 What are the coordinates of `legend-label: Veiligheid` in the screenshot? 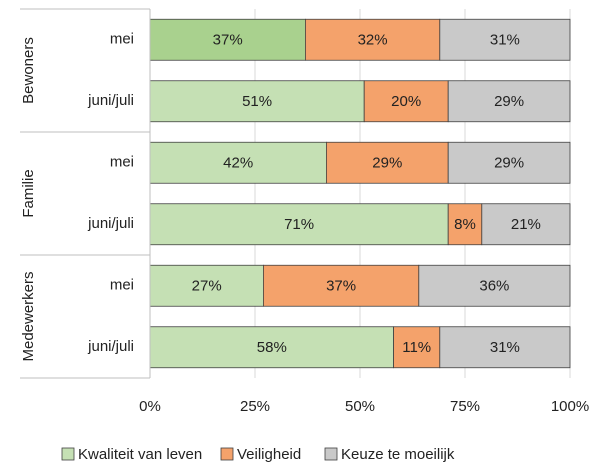 It's located at (269, 454).